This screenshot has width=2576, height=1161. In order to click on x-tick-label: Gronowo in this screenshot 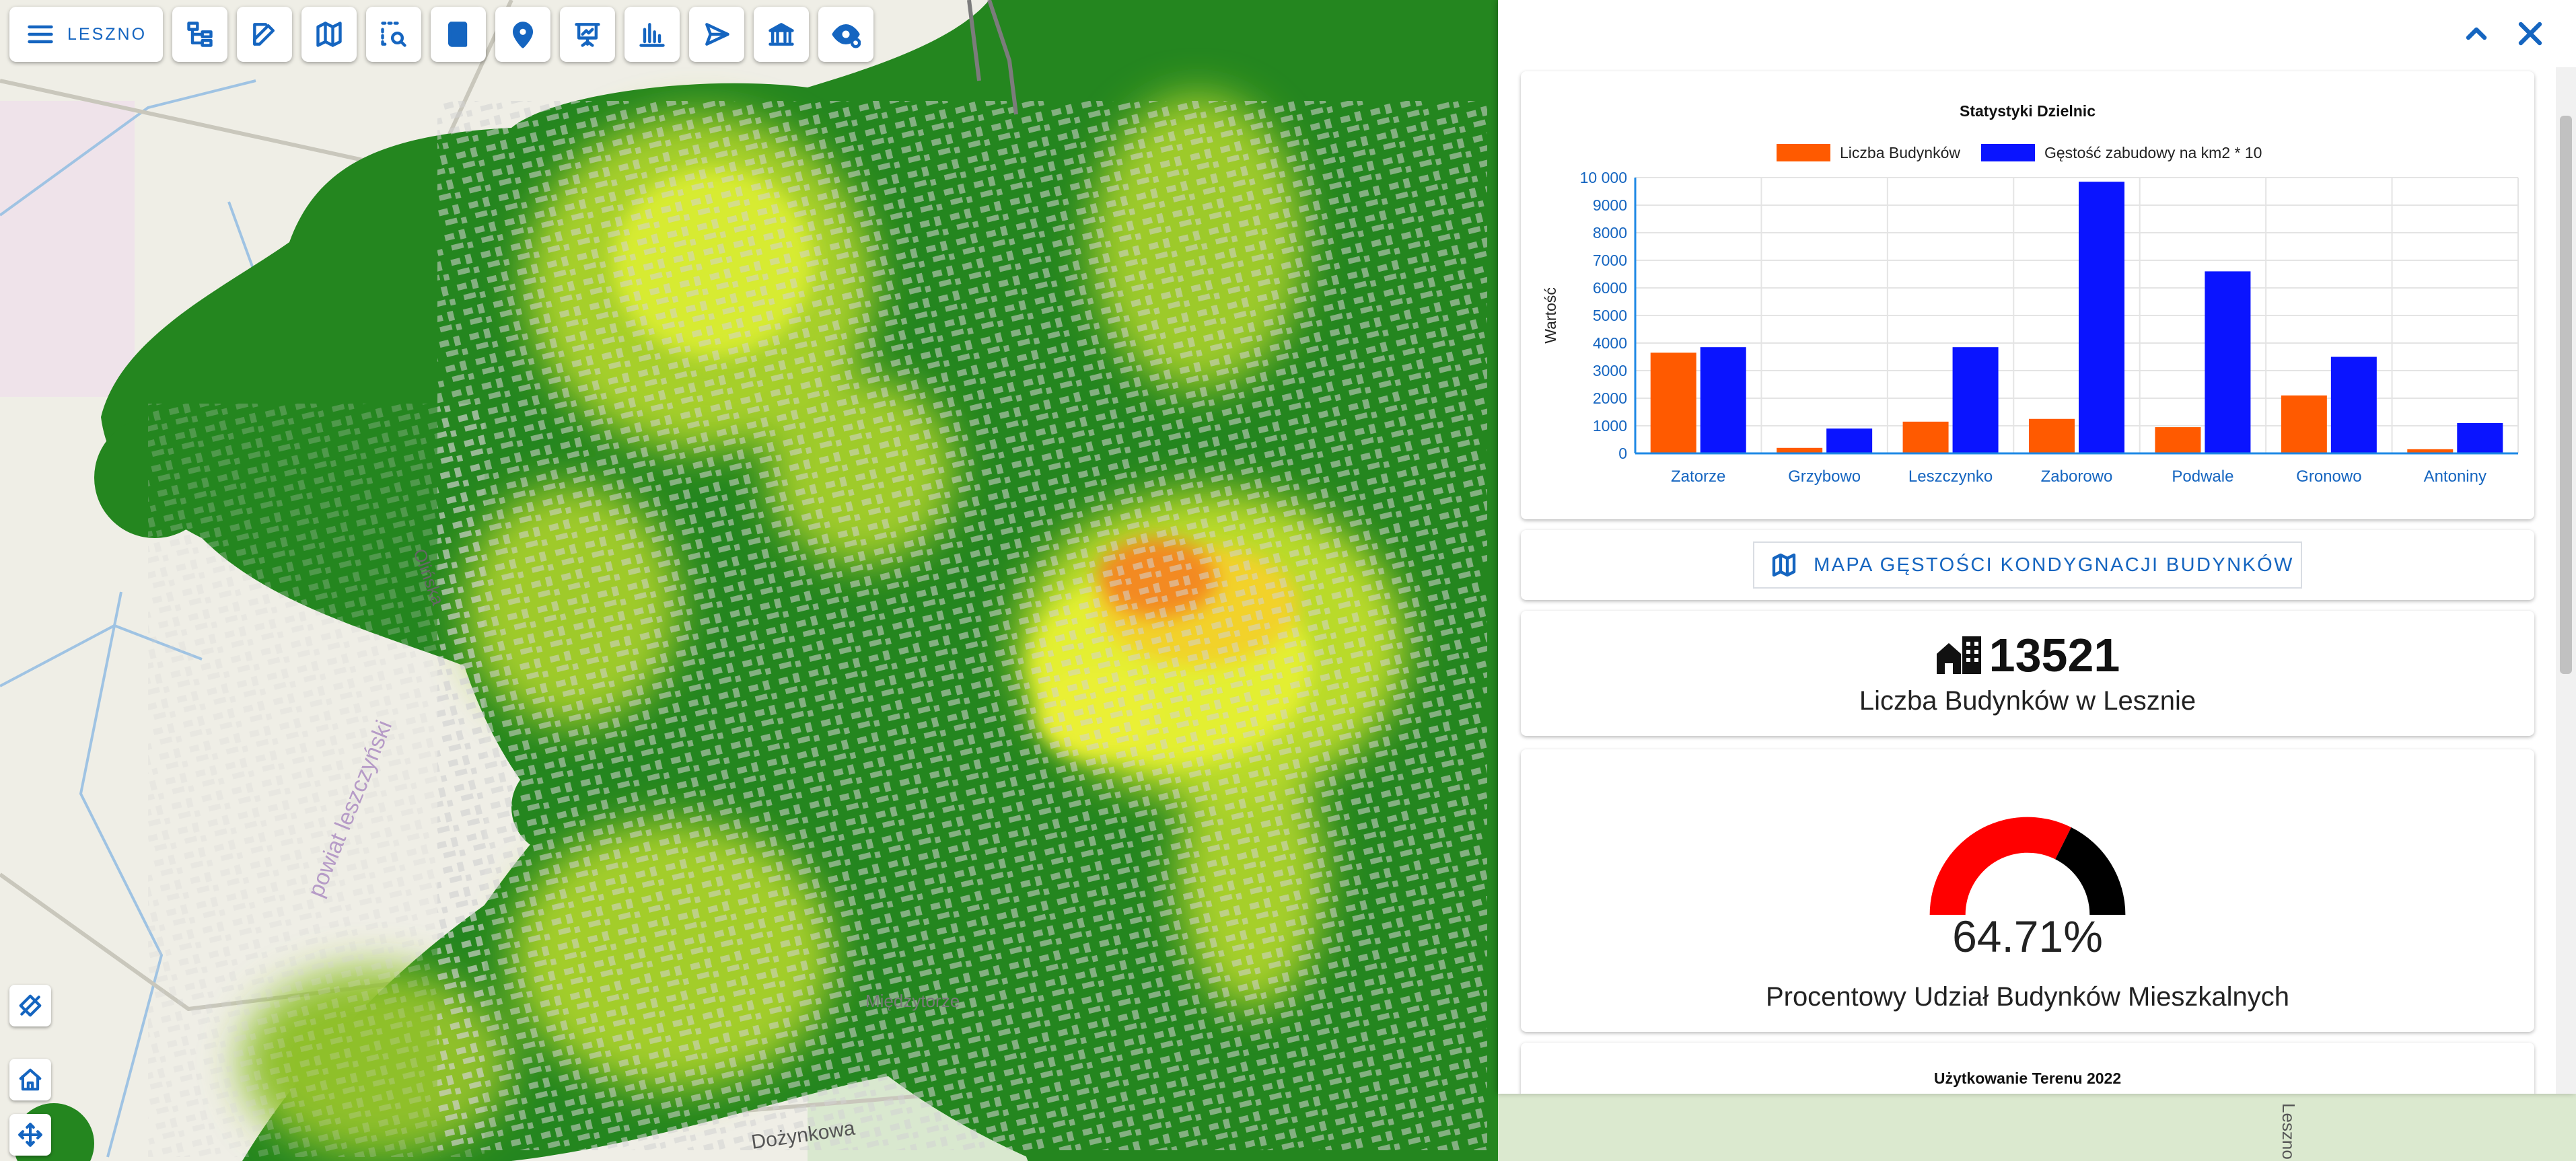, I will do `click(2328, 477)`.